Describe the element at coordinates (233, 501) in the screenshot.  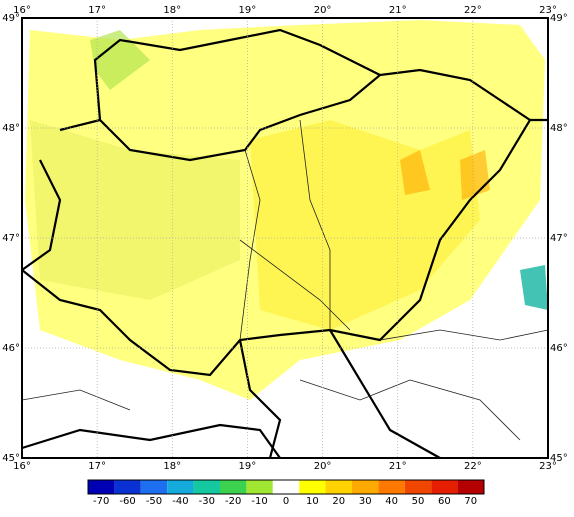
I see `colorbar-label: -20` at that location.